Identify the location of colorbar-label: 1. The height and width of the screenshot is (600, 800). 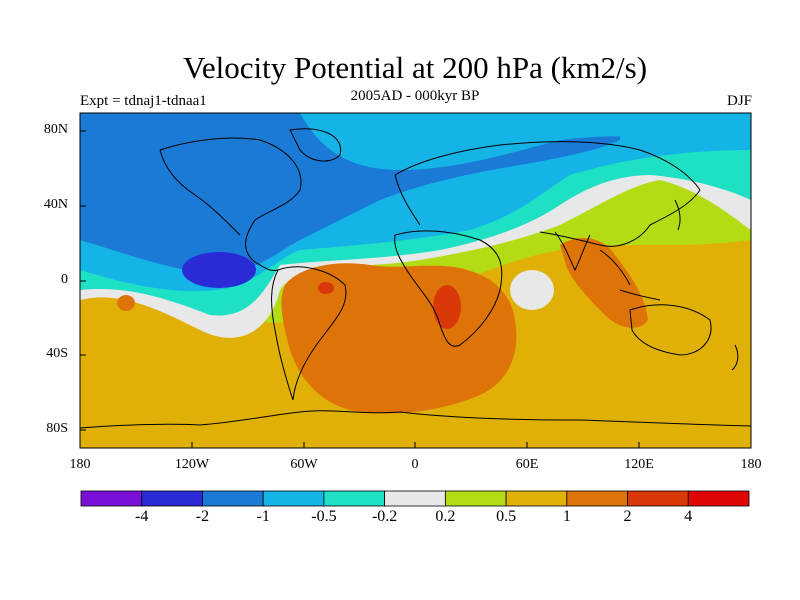
(566, 516).